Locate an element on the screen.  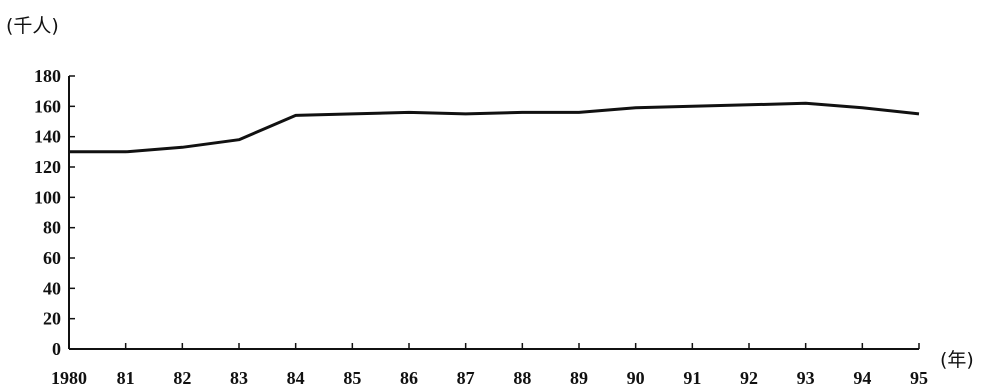
x-axis-unit-label: (年) is located at coordinates (957, 360).